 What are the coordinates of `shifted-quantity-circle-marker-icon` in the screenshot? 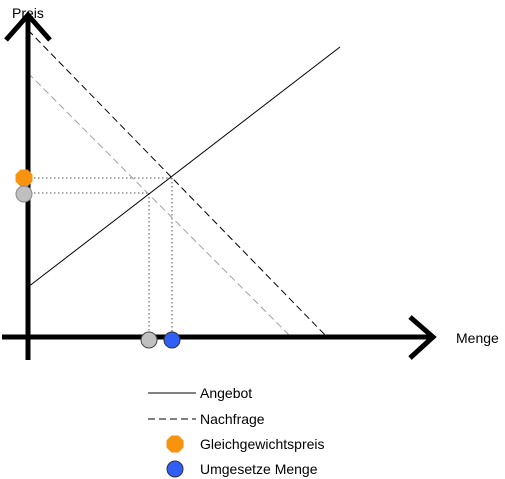 It's located at (149, 340).